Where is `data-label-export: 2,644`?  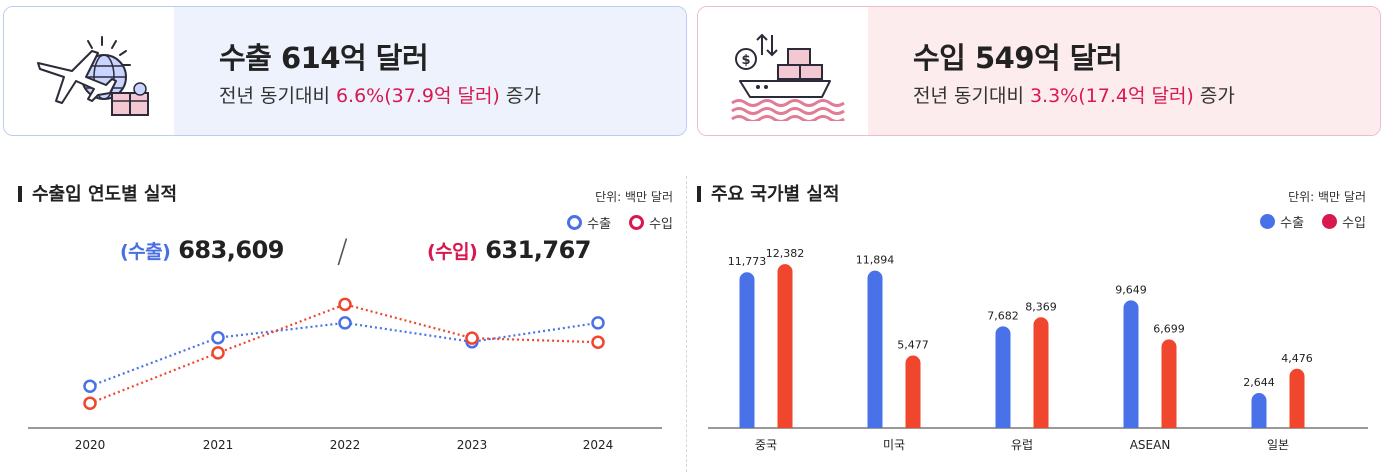 data-label-export: 2,644 is located at coordinates (1259, 382).